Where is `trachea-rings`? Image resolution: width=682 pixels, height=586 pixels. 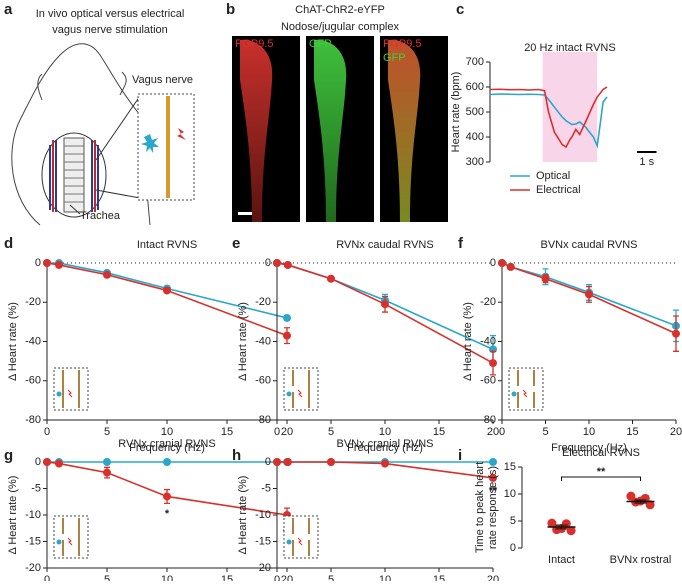 trachea-rings is located at coordinates (74, 174).